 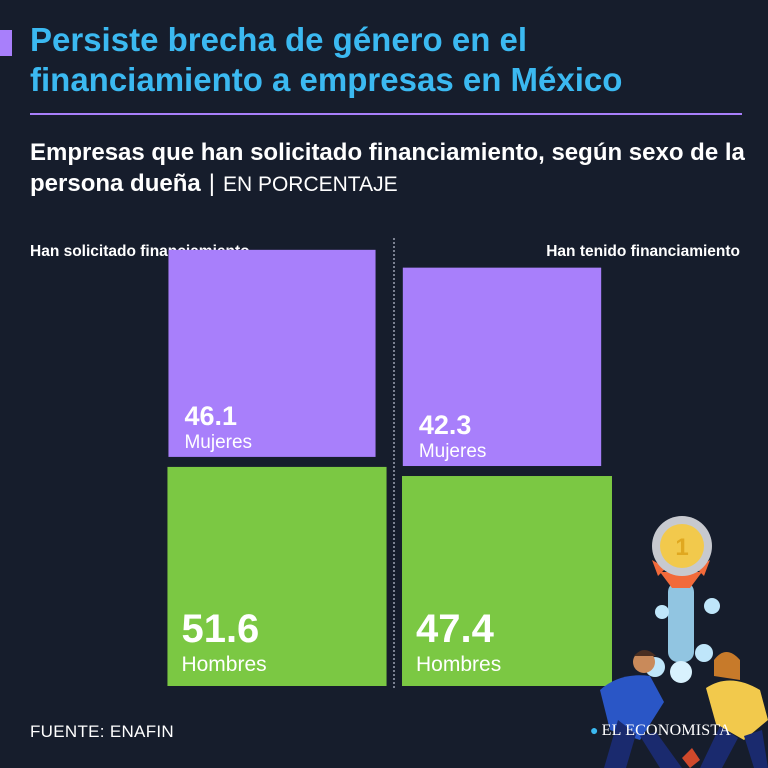 What do you see at coordinates (445, 425) in the screenshot?
I see `value-label-mujeres-tenido: 42.3` at bounding box center [445, 425].